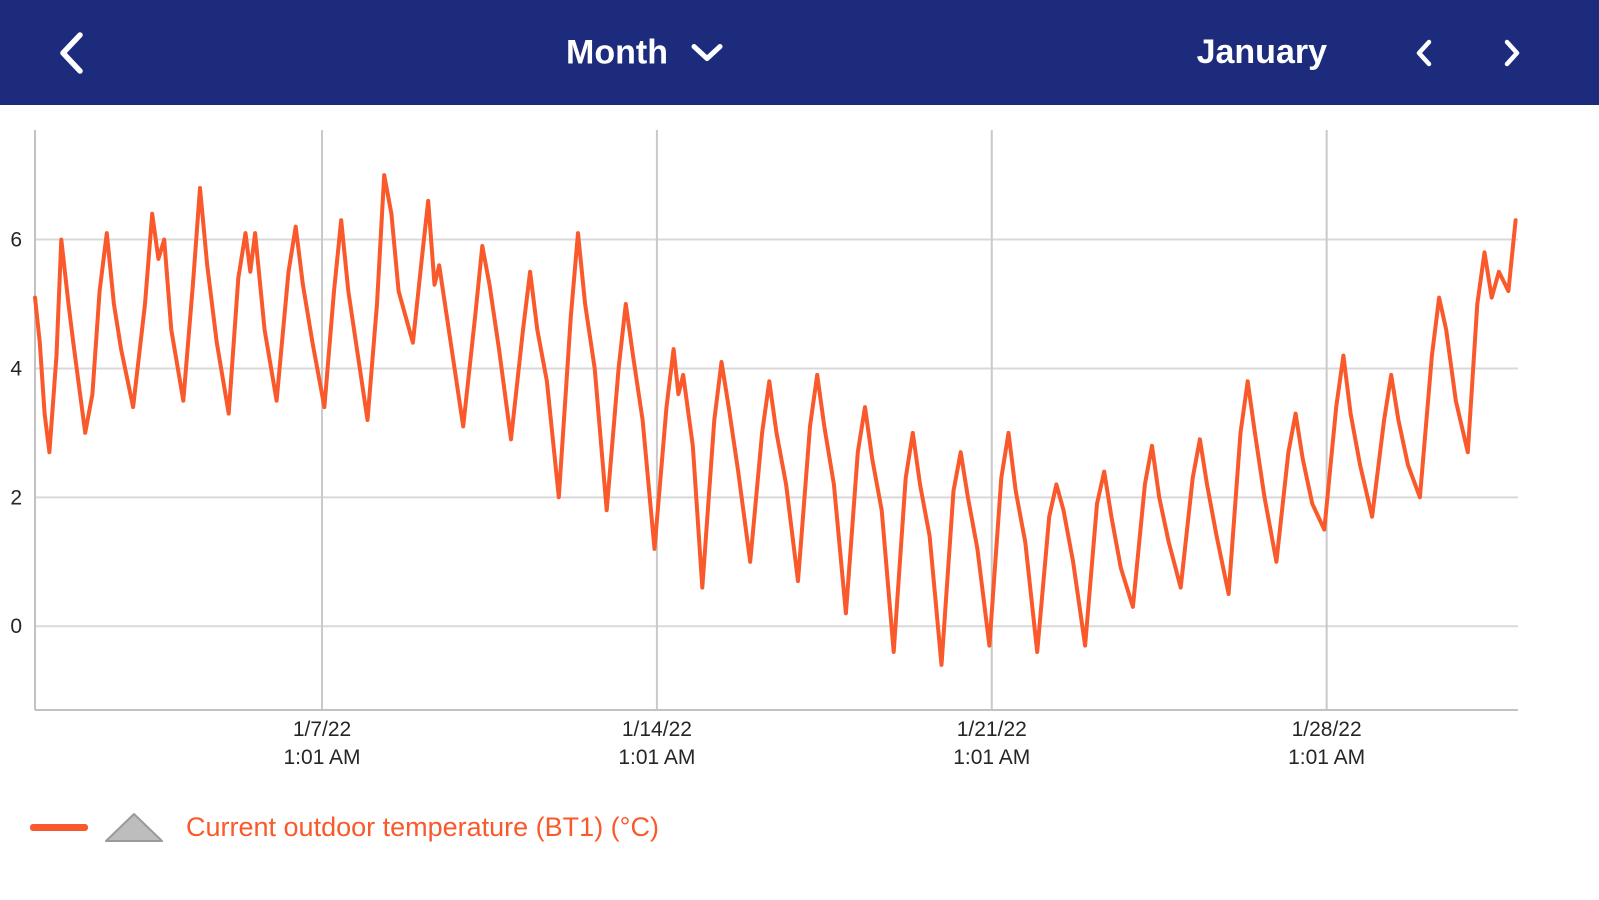  Describe the element at coordinates (322, 729) in the screenshot. I see `x-tick-label: 1/7/22` at that location.